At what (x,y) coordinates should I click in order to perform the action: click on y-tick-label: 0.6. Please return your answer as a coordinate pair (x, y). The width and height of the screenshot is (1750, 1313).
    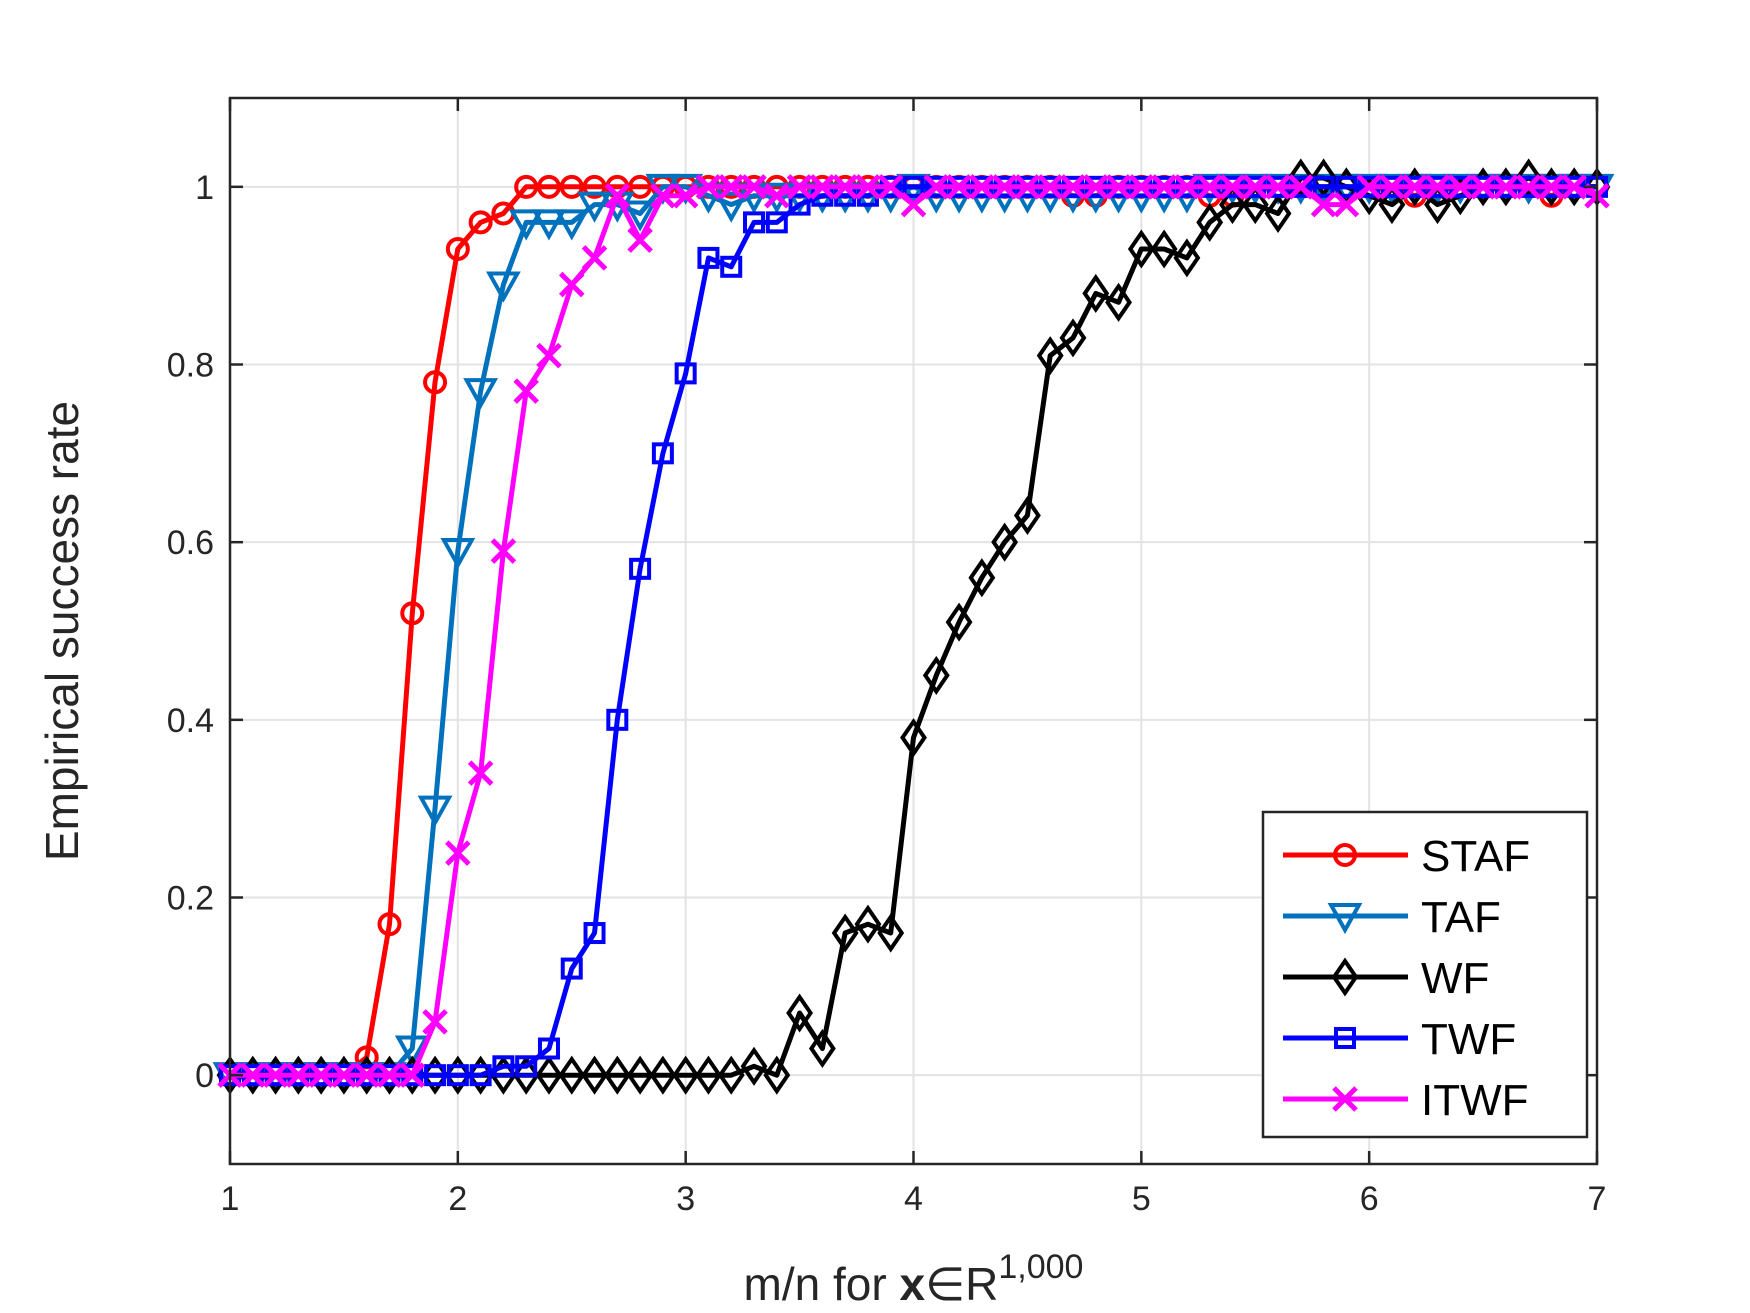
    Looking at the image, I should click on (190, 543).